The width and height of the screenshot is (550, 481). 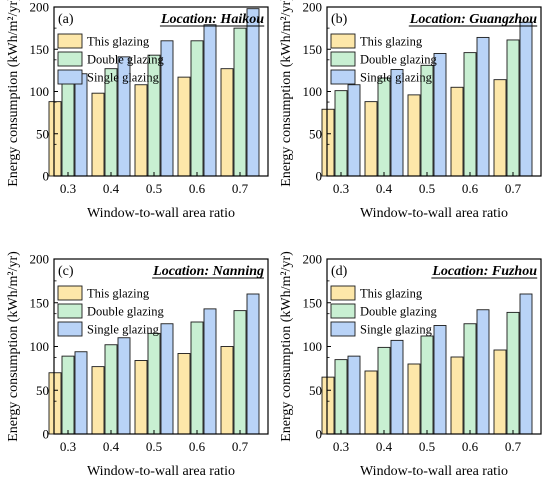 I want to click on panel-tag: (a), so click(x=66, y=19).